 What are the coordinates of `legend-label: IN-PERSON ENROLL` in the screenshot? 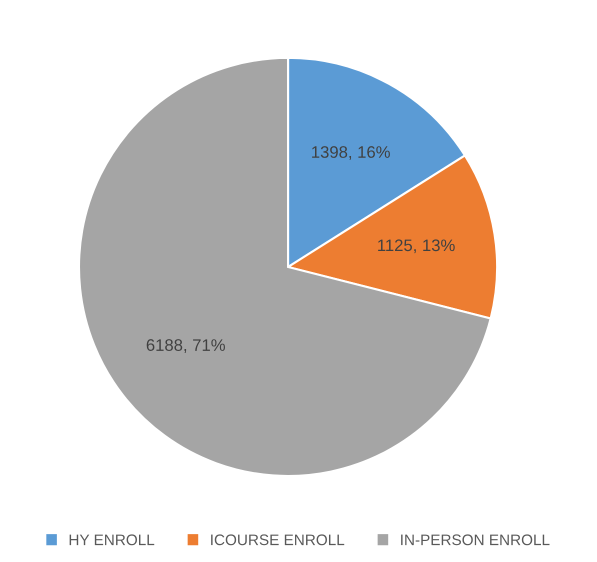 It's located at (475, 540).